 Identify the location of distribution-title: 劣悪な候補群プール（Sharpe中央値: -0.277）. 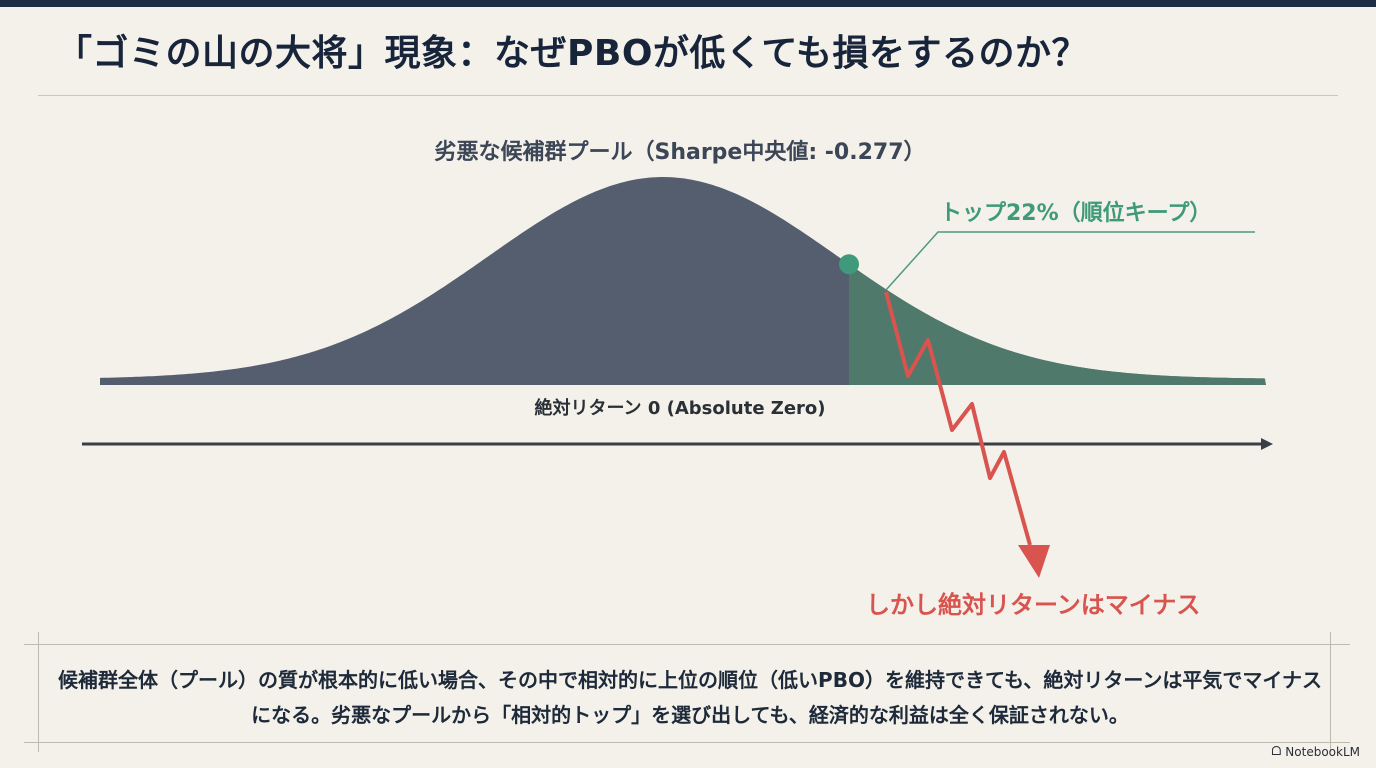
(680, 152).